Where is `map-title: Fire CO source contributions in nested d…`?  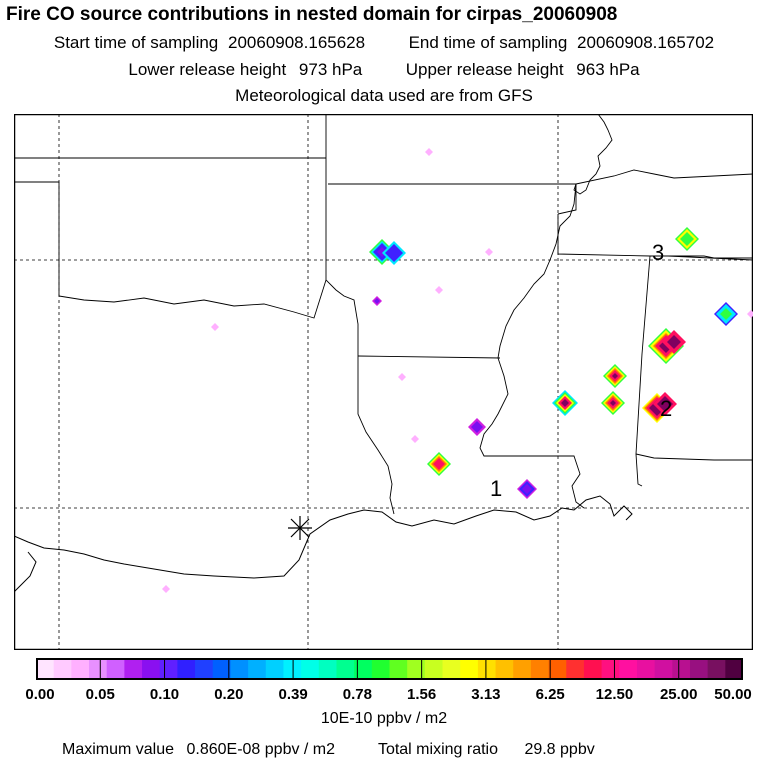
map-title: Fire CO source contributions in nested d… is located at coordinates (312, 14).